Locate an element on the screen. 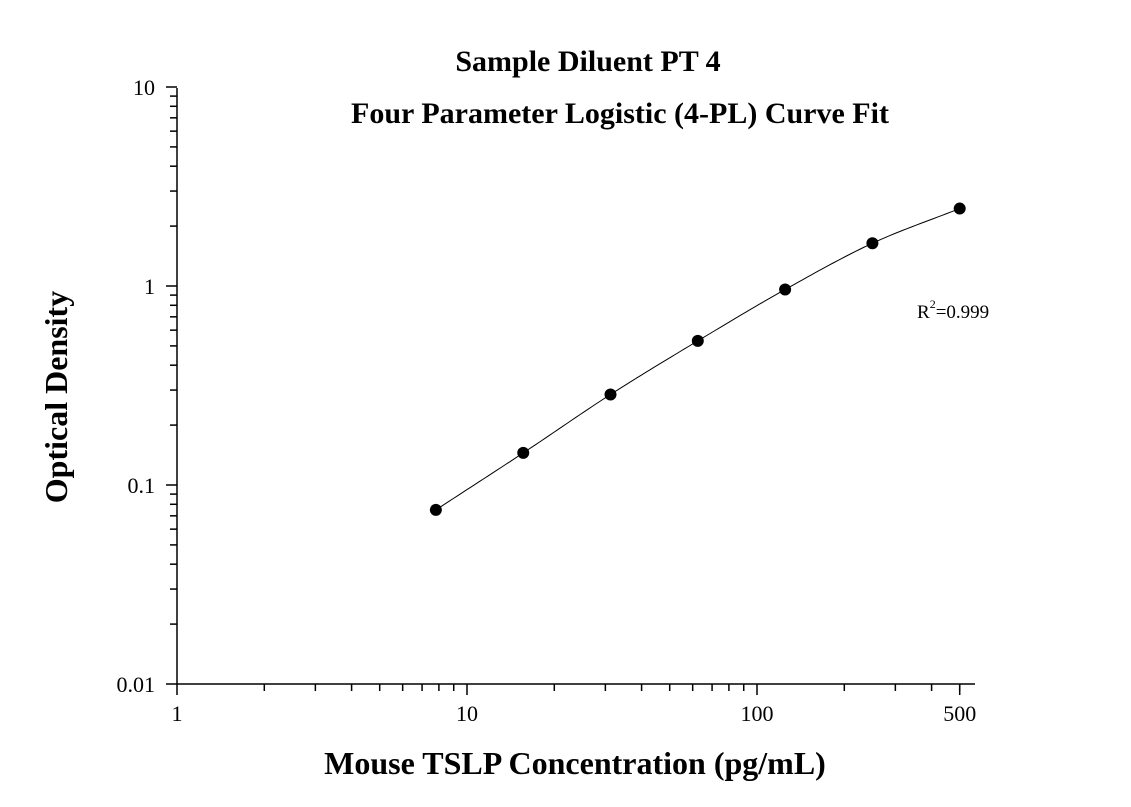  y-tick-label: 1 is located at coordinates (149, 286).